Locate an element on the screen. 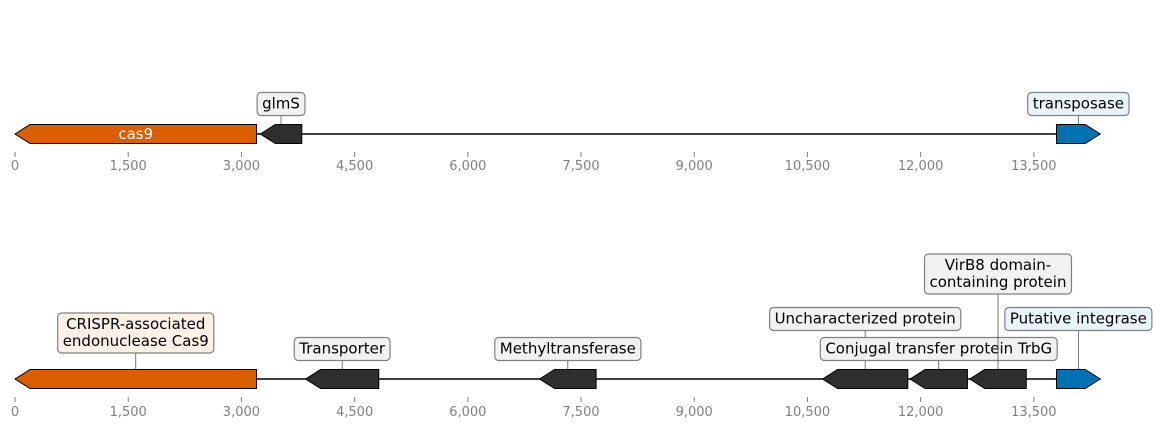 Image resolution: width=1160 pixels, height=428 pixels. gene-label: cas9 is located at coordinates (135, 134).